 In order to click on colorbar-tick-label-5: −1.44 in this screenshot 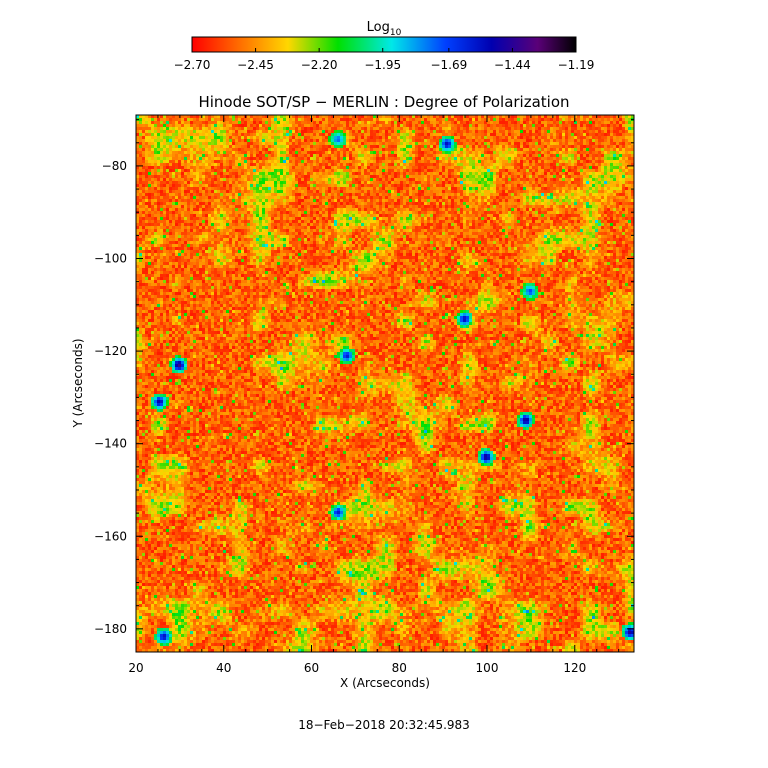, I will do `click(512, 65)`.